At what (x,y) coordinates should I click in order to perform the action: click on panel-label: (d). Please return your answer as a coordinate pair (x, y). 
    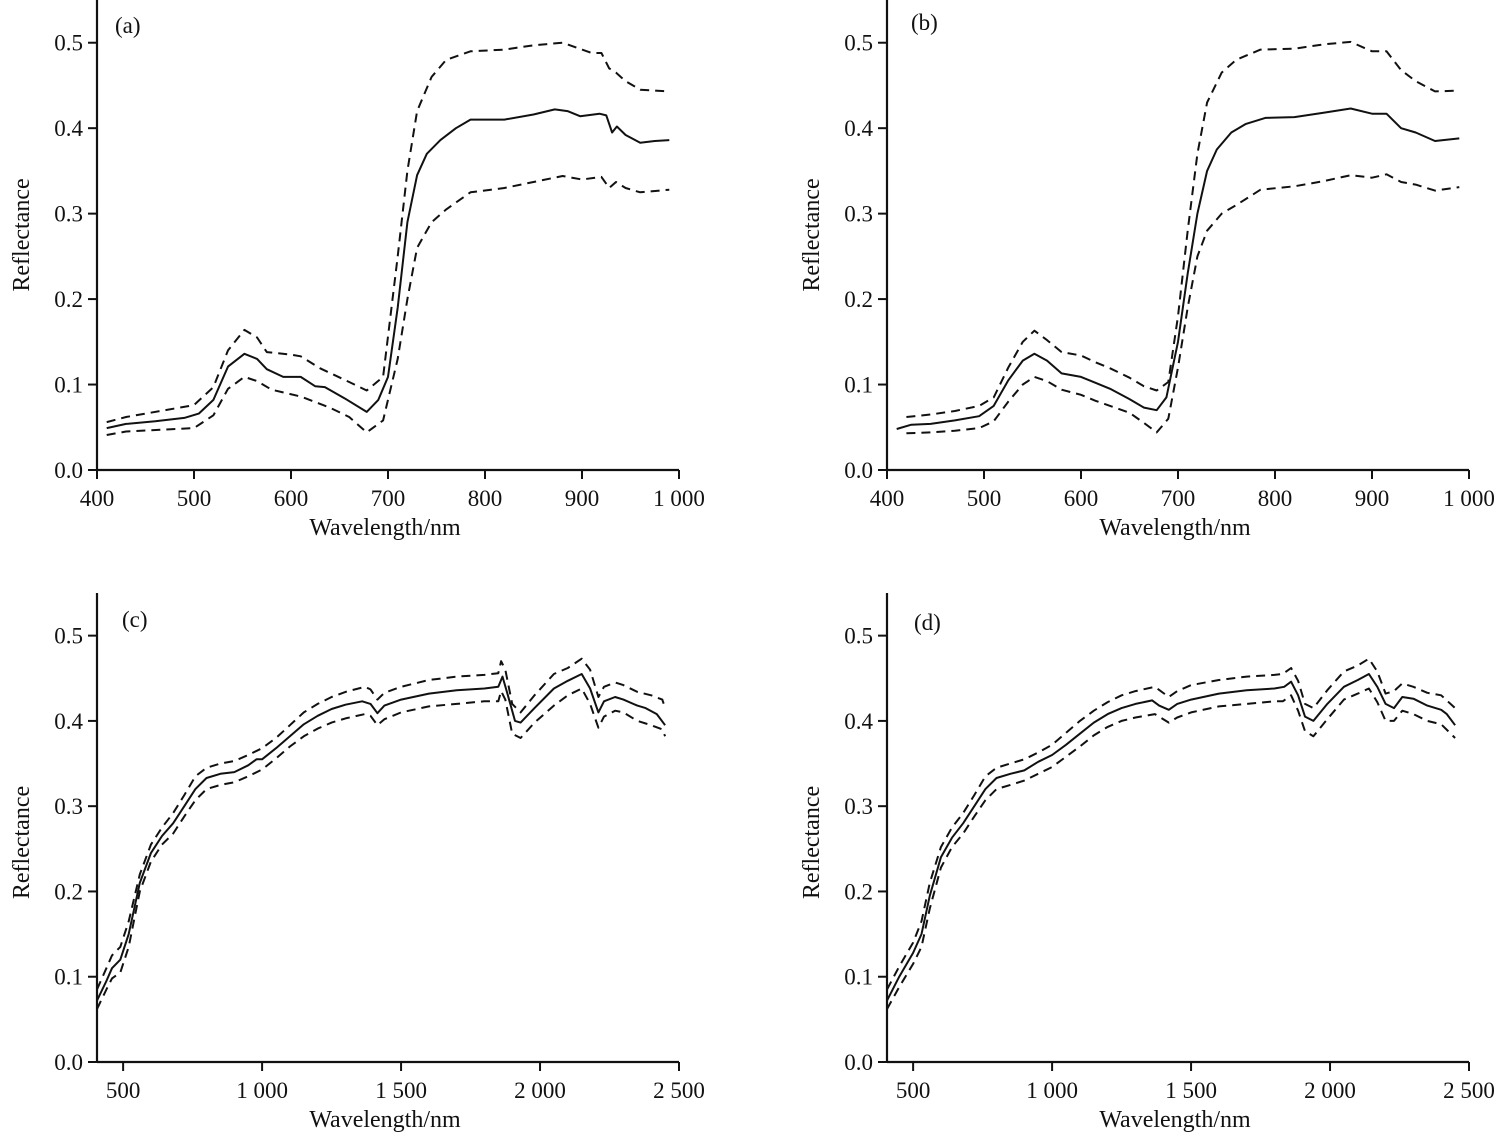
    Looking at the image, I should click on (927, 622).